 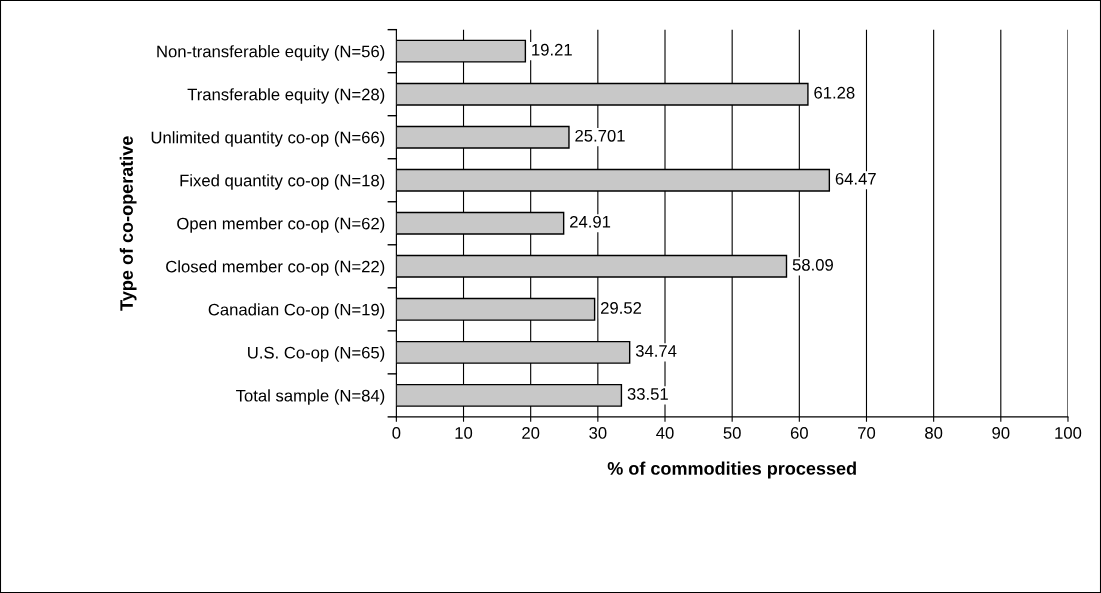 What do you see at coordinates (268, 139) in the screenshot?
I see `y-tick-label: Unlimited quantity co-op (N=66)` at bounding box center [268, 139].